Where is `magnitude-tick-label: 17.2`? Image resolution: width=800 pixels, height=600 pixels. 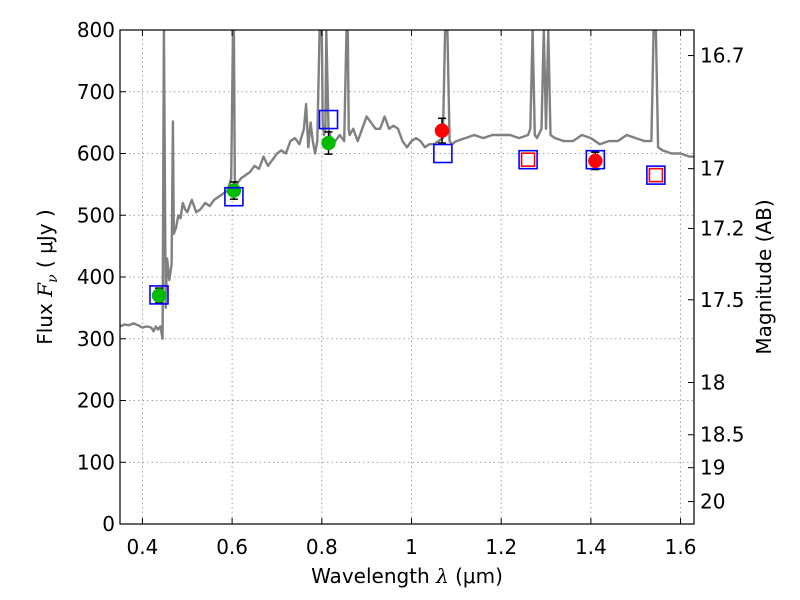 magnitude-tick-label: 17.2 is located at coordinates (722, 228).